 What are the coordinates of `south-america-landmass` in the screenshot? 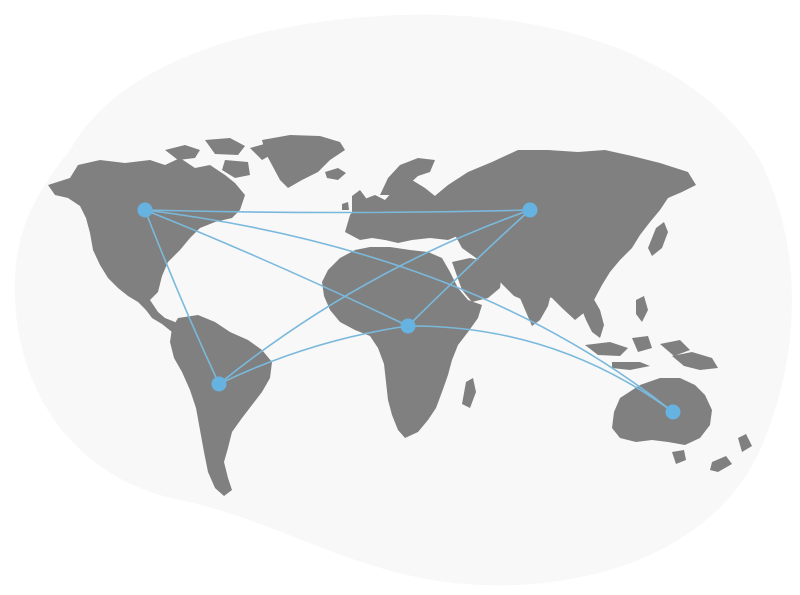 It's located at (221, 405).